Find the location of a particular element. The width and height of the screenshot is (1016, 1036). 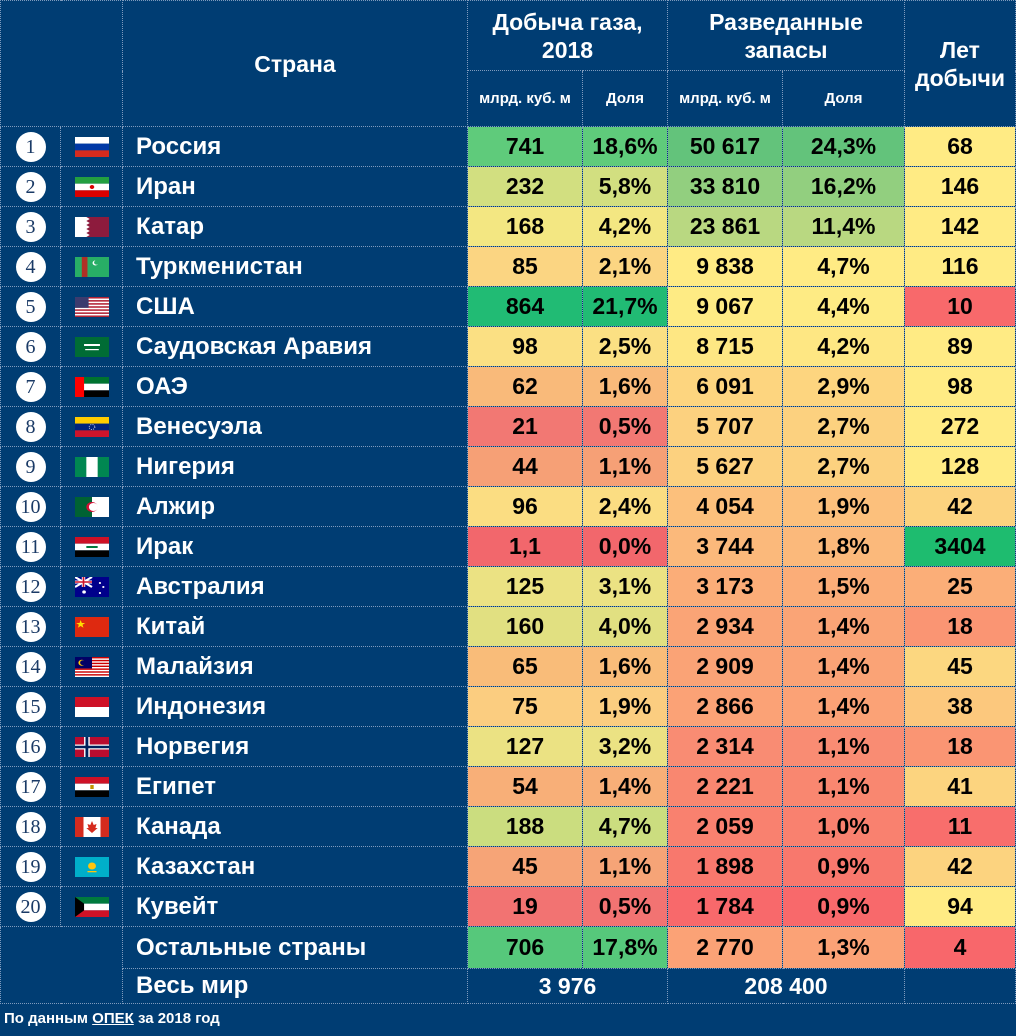

reserves-share: 24,3% is located at coordinates (843, 146).